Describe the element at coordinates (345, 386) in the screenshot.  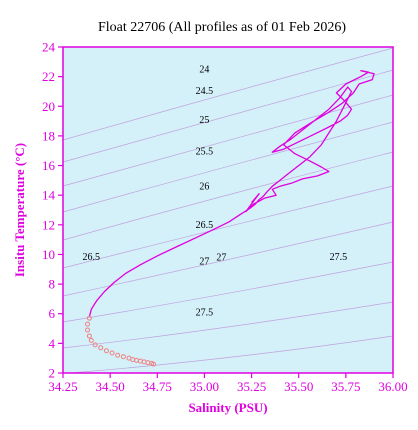
I see `x-tick-label: 35.75` at that location.